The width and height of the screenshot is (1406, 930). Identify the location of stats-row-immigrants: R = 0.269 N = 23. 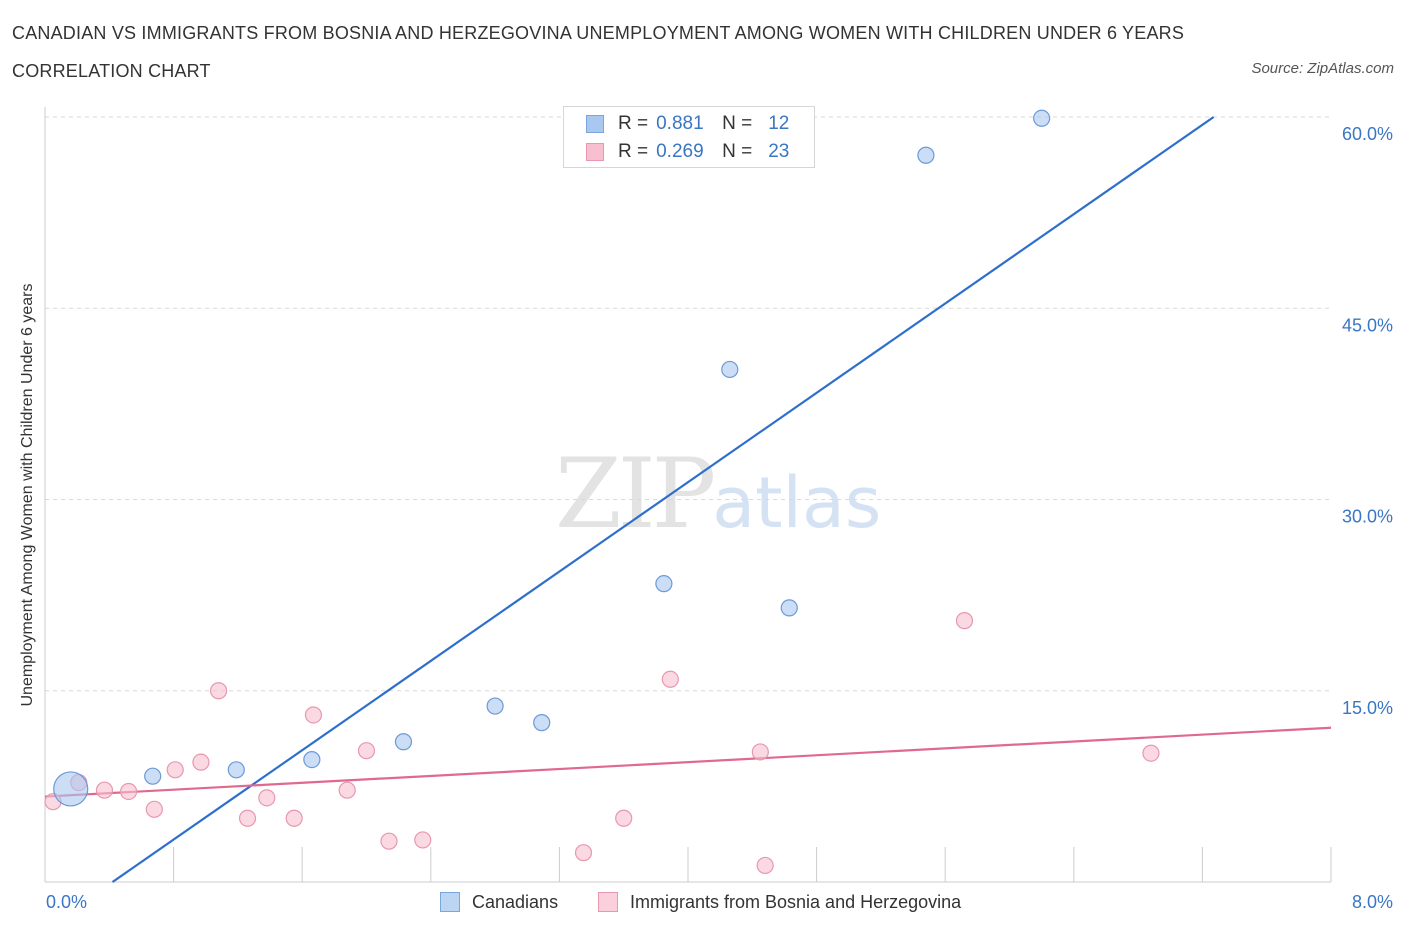
(687, 152).